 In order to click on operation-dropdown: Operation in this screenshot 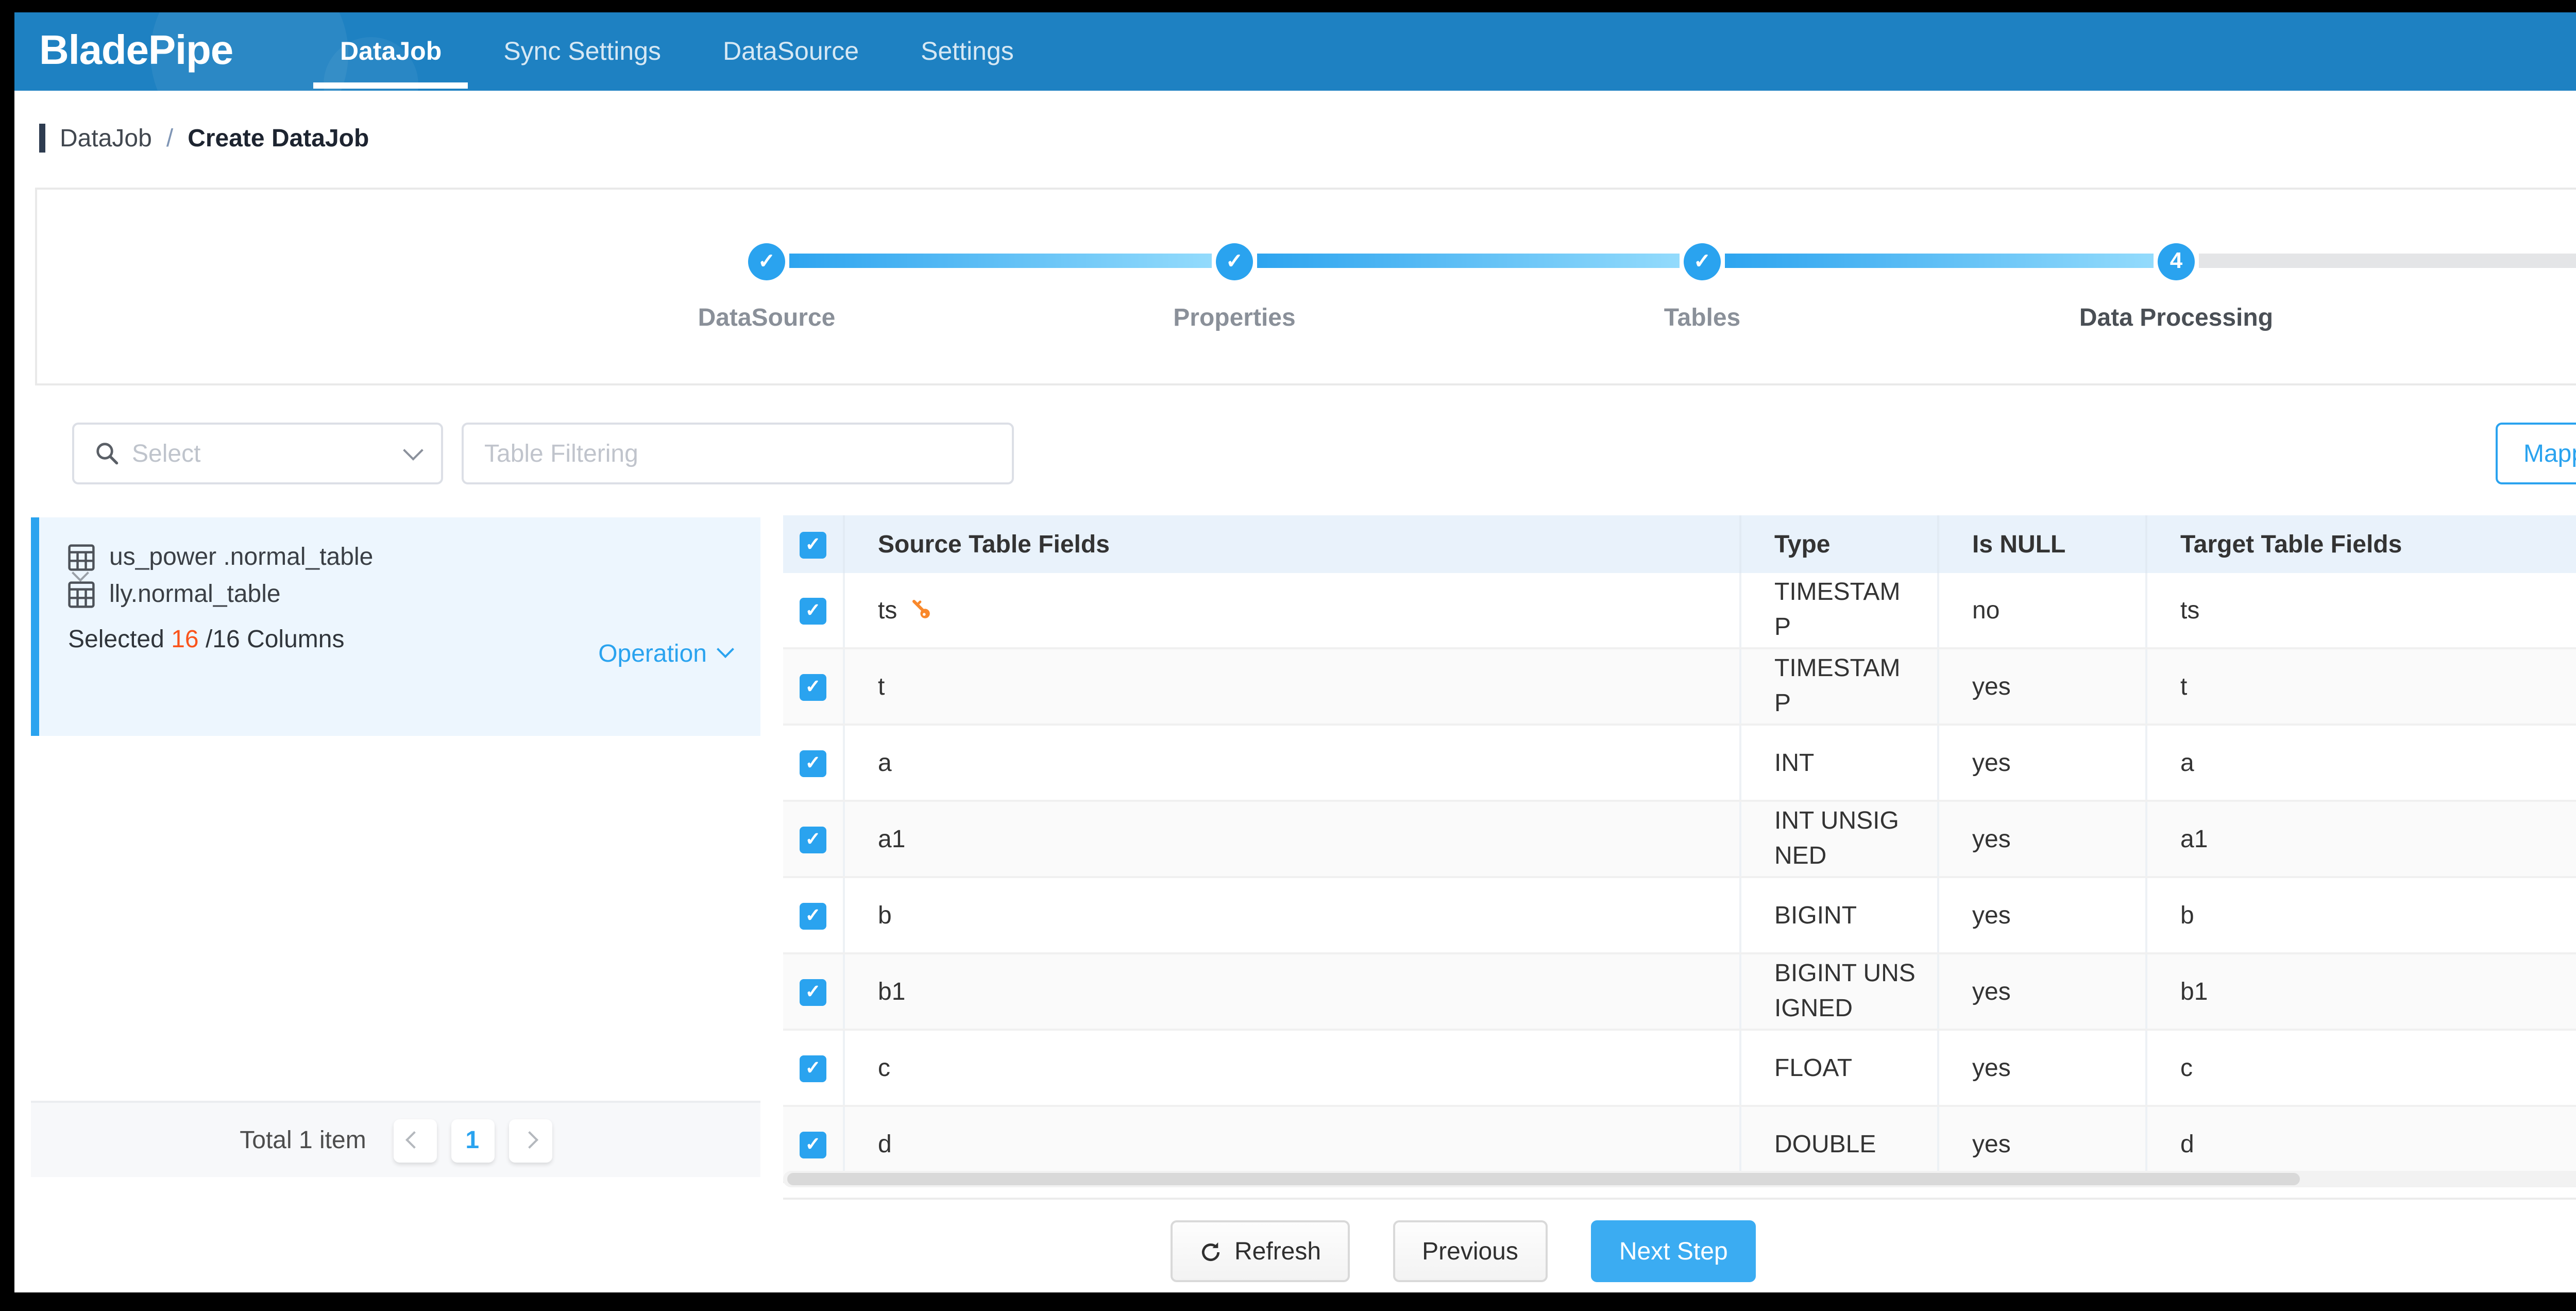, I will do `click(666, 653)`.